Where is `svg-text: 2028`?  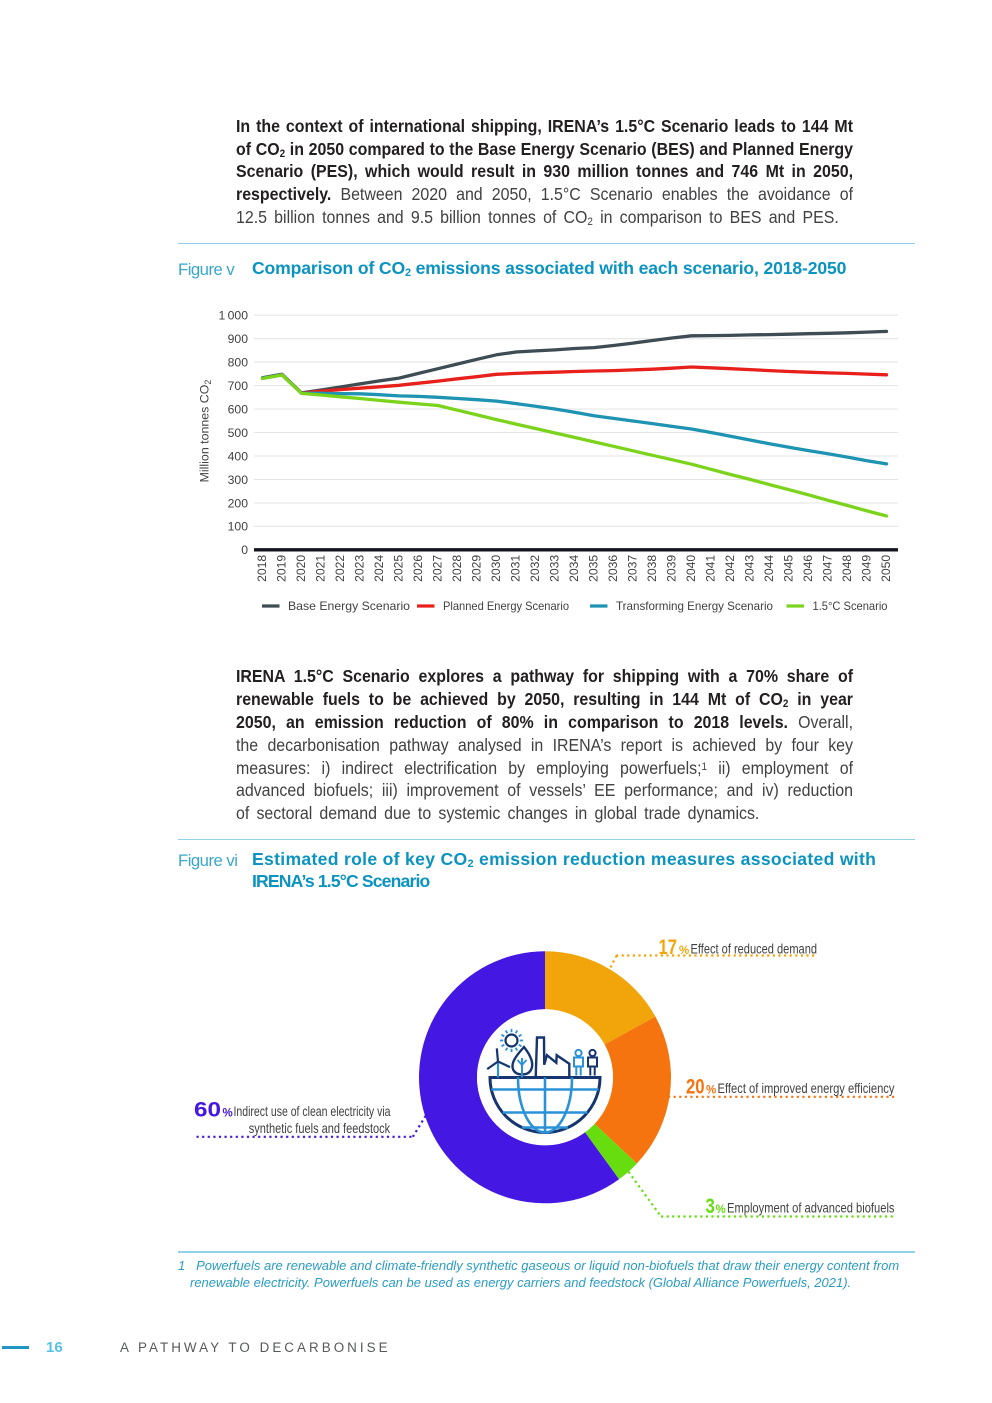 svg-text: 2028 is located at coordinates (457, 568).